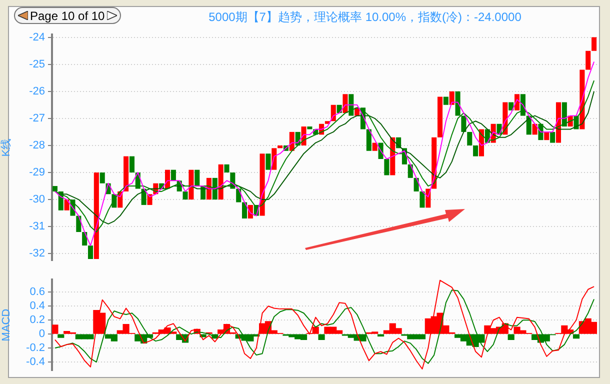 Image resolution: width=610 pixels, height=384 pixels. What do you see at coordinates (6, 147) in the screenshot?
I see `y-axis-title: K线` at bounding box center [6, 147].